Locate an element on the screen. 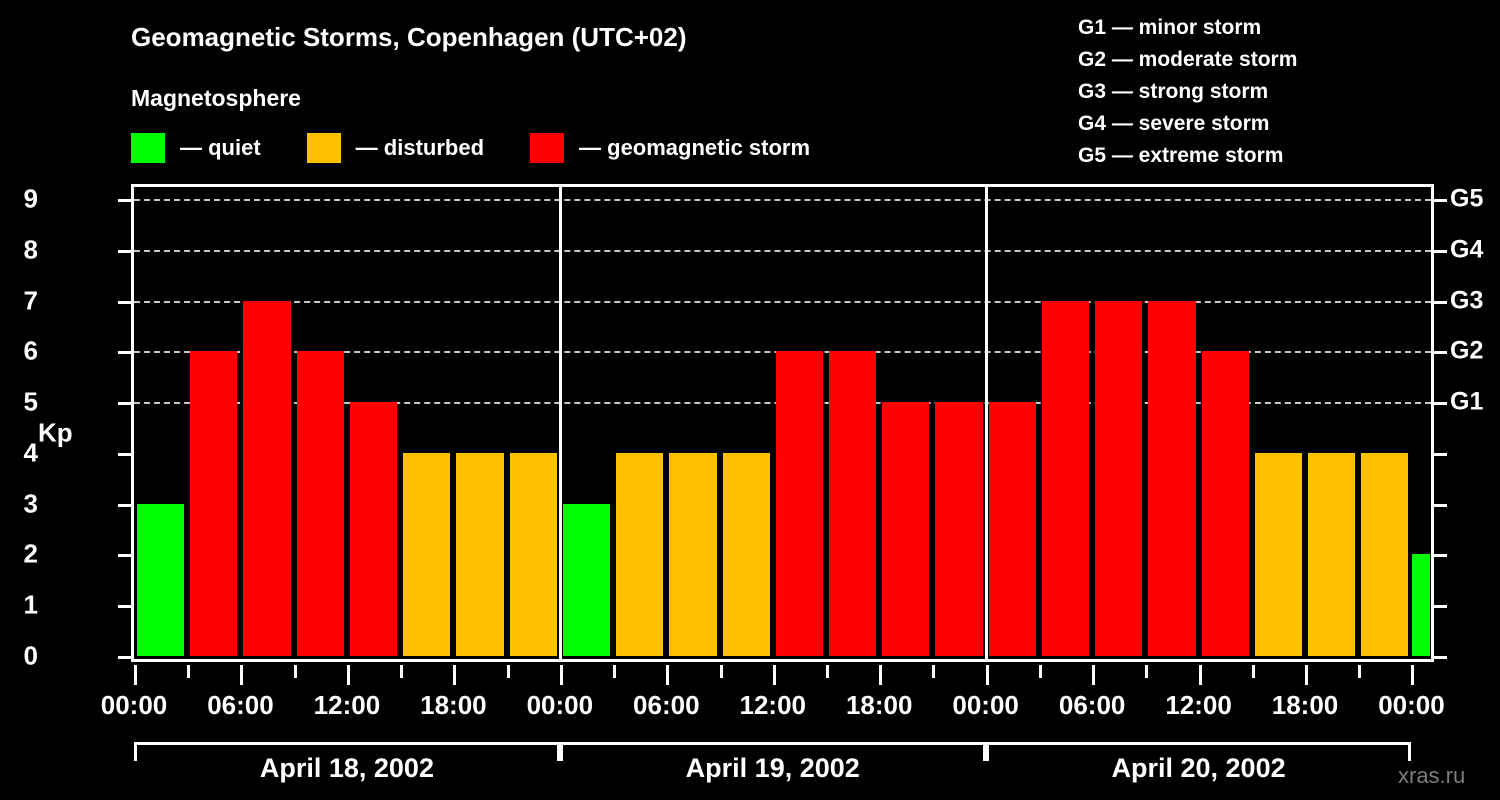  legend-item-label: — disturbed is located at coordinates (420, 147).